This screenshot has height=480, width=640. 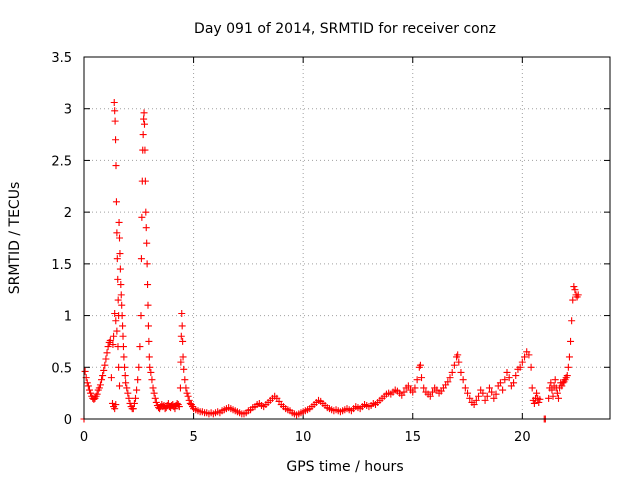 What do you see at coordinates (84, 437) in the screenshot?
I see `x-tick-label: 0` at bounding box center [84, 437].